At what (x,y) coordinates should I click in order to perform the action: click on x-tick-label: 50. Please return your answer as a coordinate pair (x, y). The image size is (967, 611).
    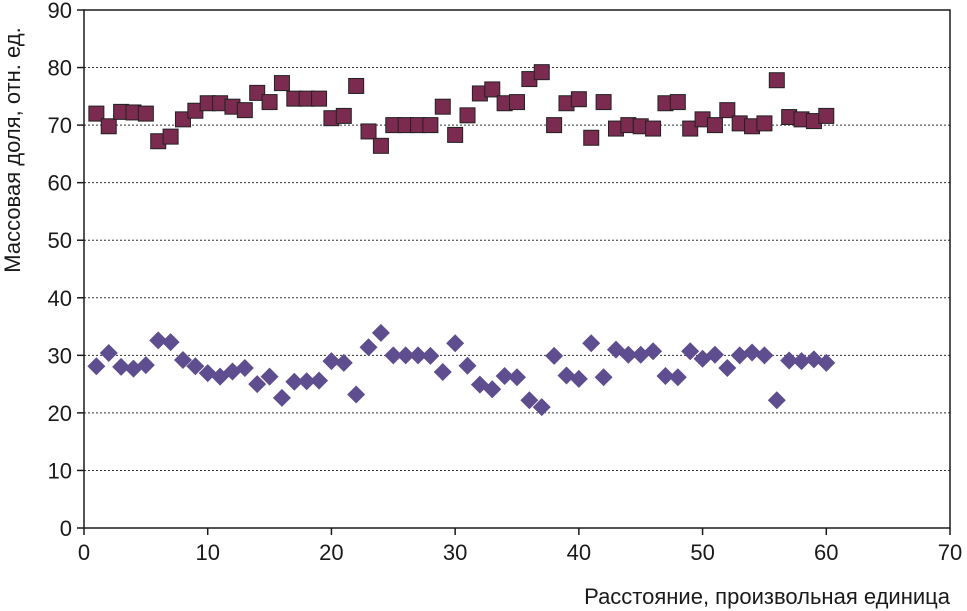
    Looking at the image, I should click on (702, 552).